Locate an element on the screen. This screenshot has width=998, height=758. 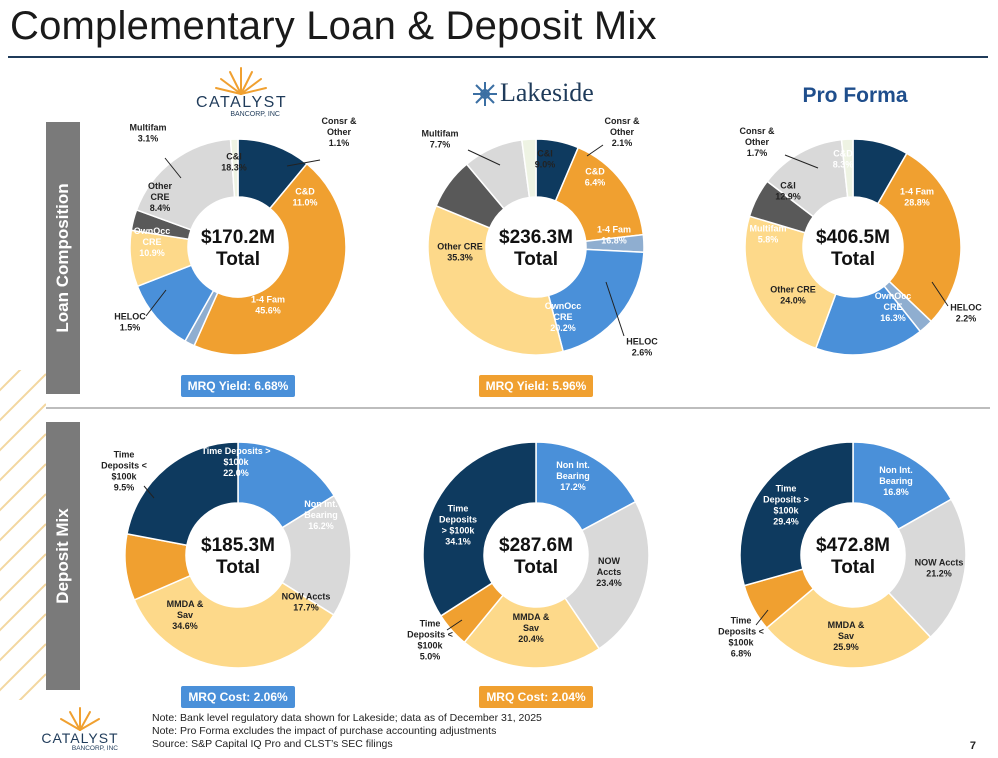
slice-label-line: C&I is located at coordinates (234, 157).